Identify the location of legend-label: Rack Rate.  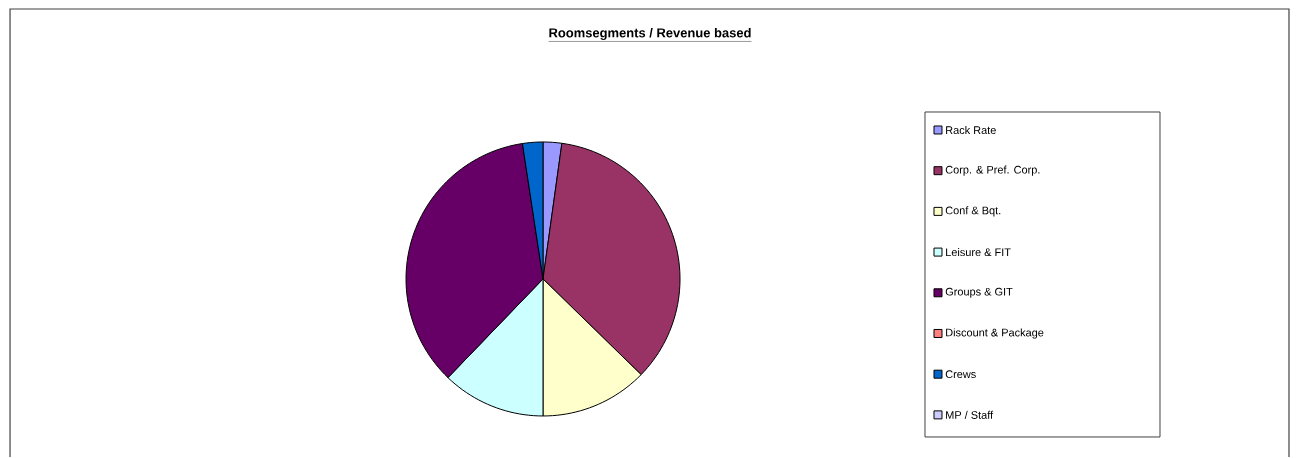
(971, 130).